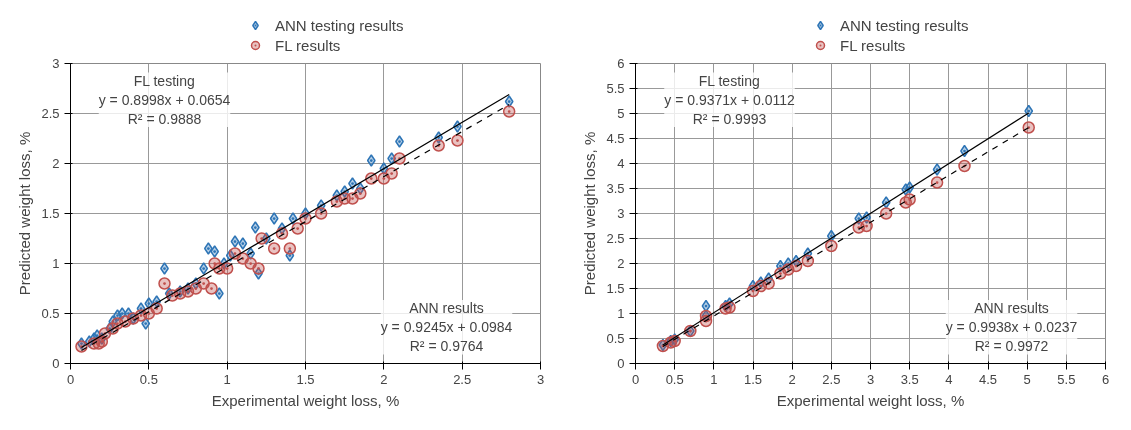  I want to click on y-tick-label: 5.5, so click(615, 88).